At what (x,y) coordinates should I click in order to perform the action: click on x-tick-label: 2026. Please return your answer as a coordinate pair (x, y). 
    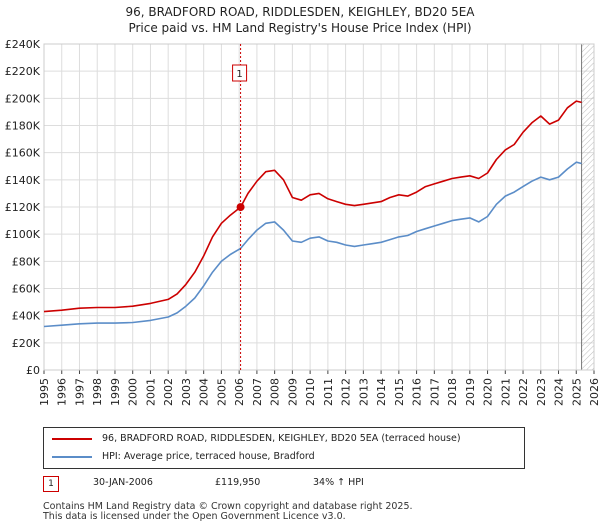
    Looking at the image, I should click on (594, 392).